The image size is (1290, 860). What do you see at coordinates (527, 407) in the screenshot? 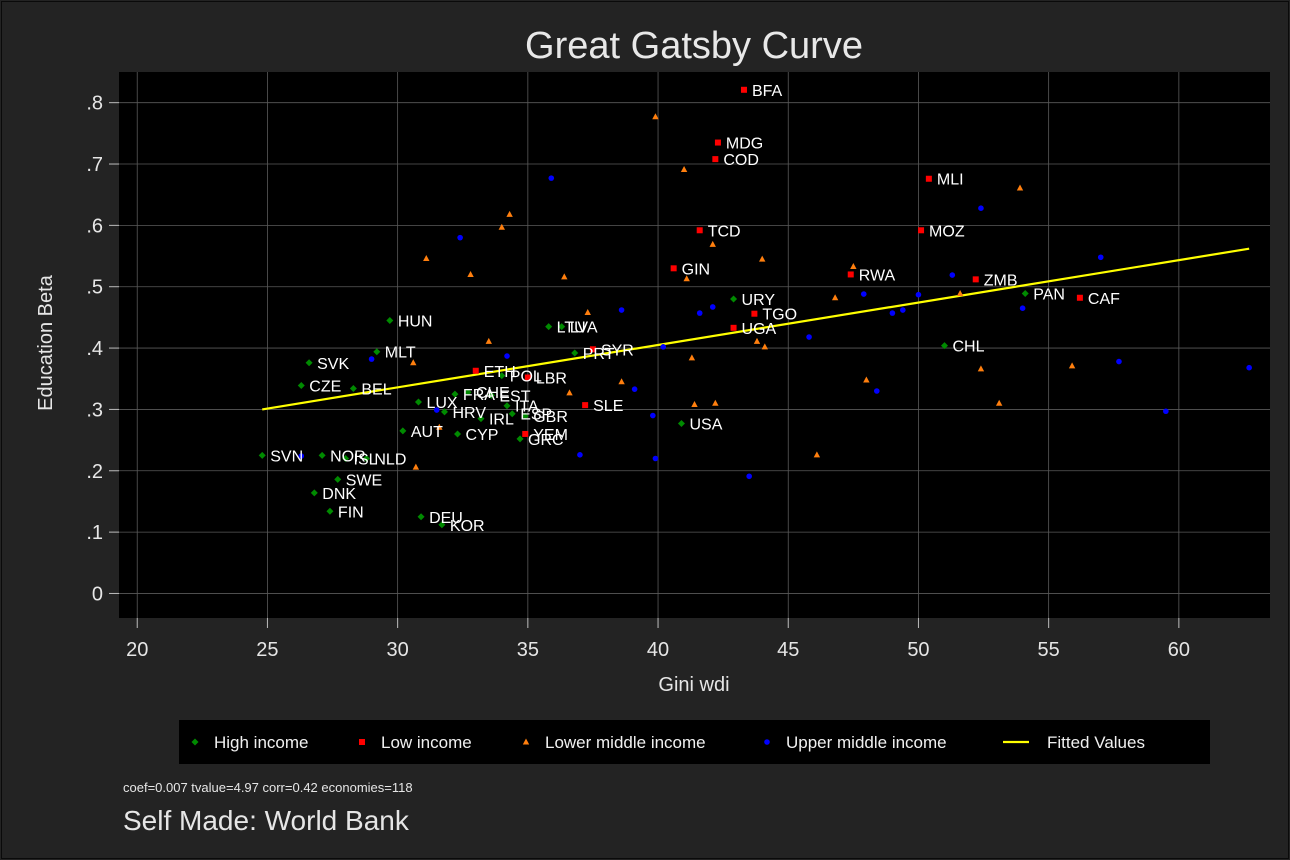
I see `point-label: ITA` at bounding box center [527, 407].